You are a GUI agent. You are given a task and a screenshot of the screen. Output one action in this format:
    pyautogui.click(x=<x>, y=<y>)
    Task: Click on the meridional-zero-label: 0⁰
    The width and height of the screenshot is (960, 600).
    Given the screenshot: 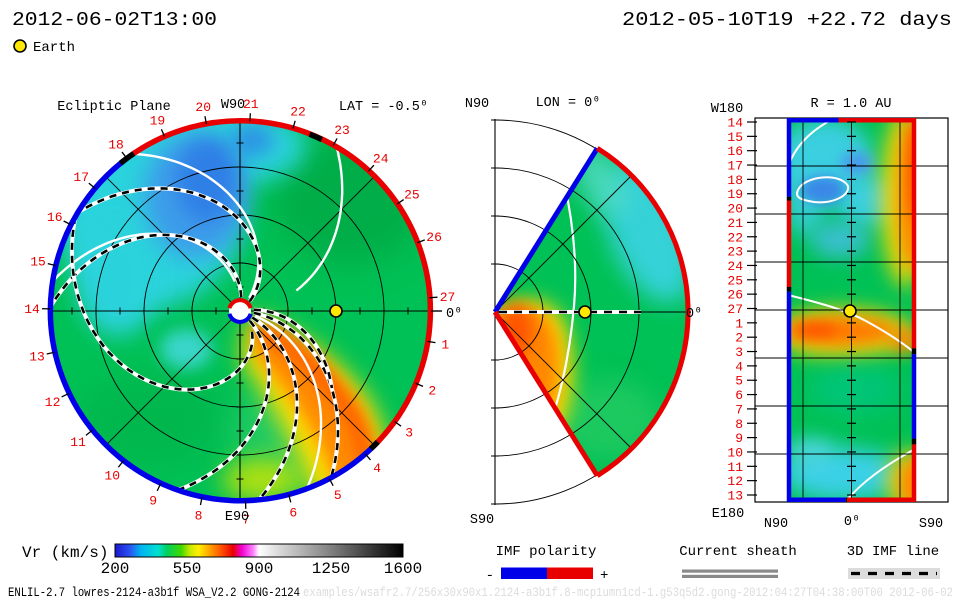 What is the action you would take?
    pyautogui.click(x=694, y=314)
    